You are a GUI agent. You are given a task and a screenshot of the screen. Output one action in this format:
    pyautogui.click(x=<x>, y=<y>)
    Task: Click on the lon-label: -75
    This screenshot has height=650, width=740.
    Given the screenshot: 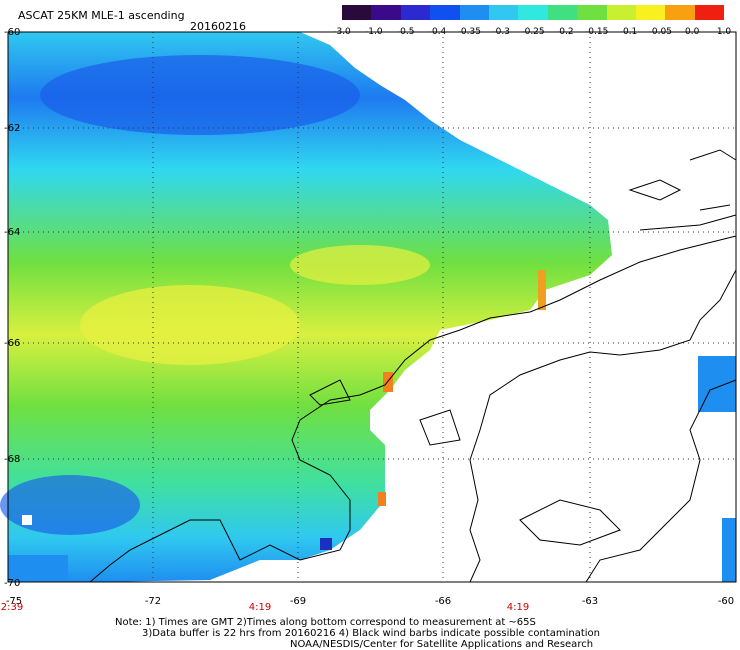 What is the action you would take?
    pyautogui.click(x=14, y=601)
    